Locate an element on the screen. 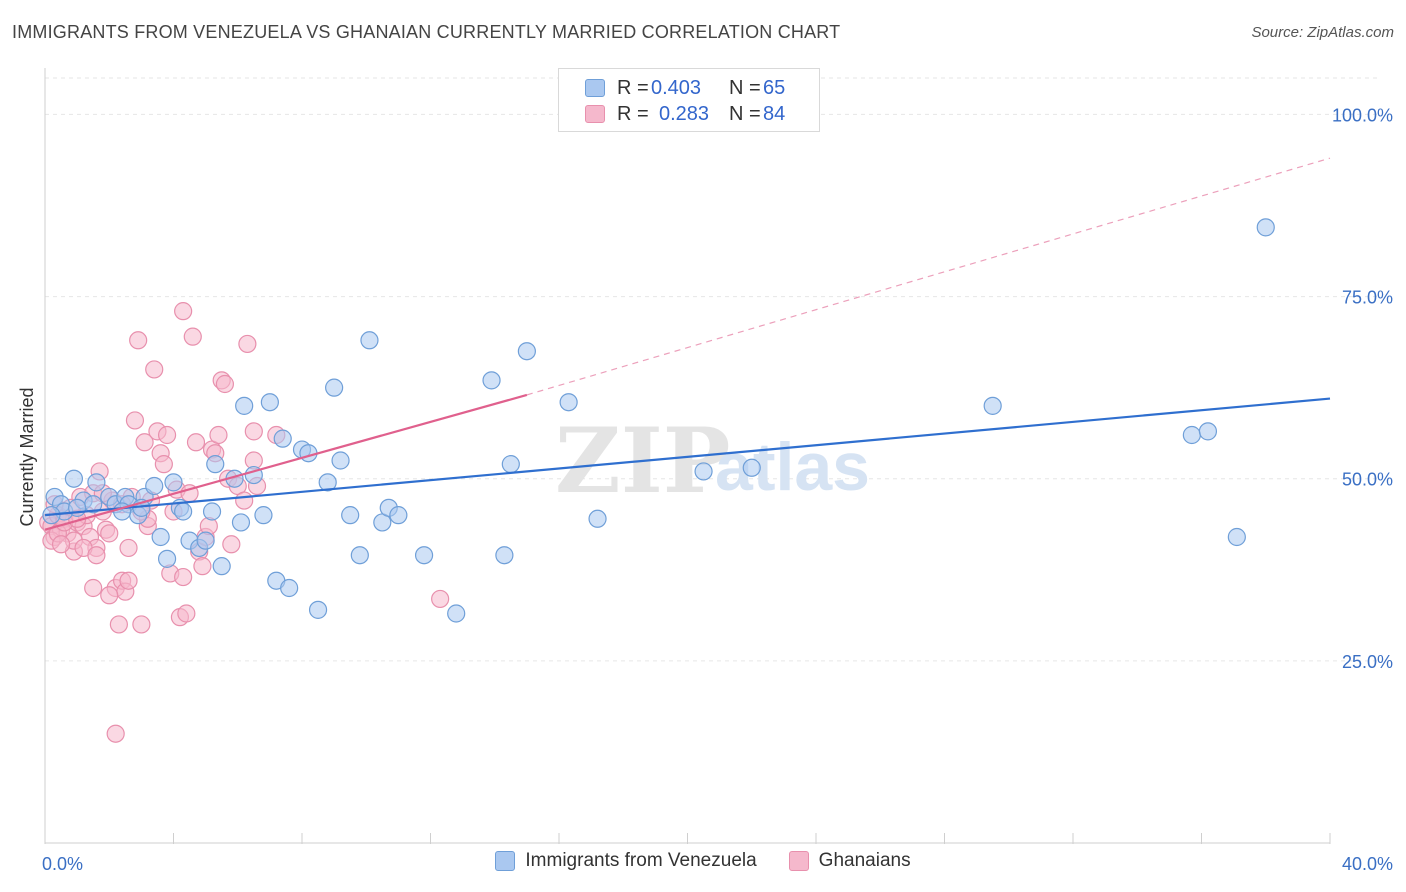 The image size is (1406, 892). source-label: Source: ZipAtlas.com is located at coordinates (1322, 32).